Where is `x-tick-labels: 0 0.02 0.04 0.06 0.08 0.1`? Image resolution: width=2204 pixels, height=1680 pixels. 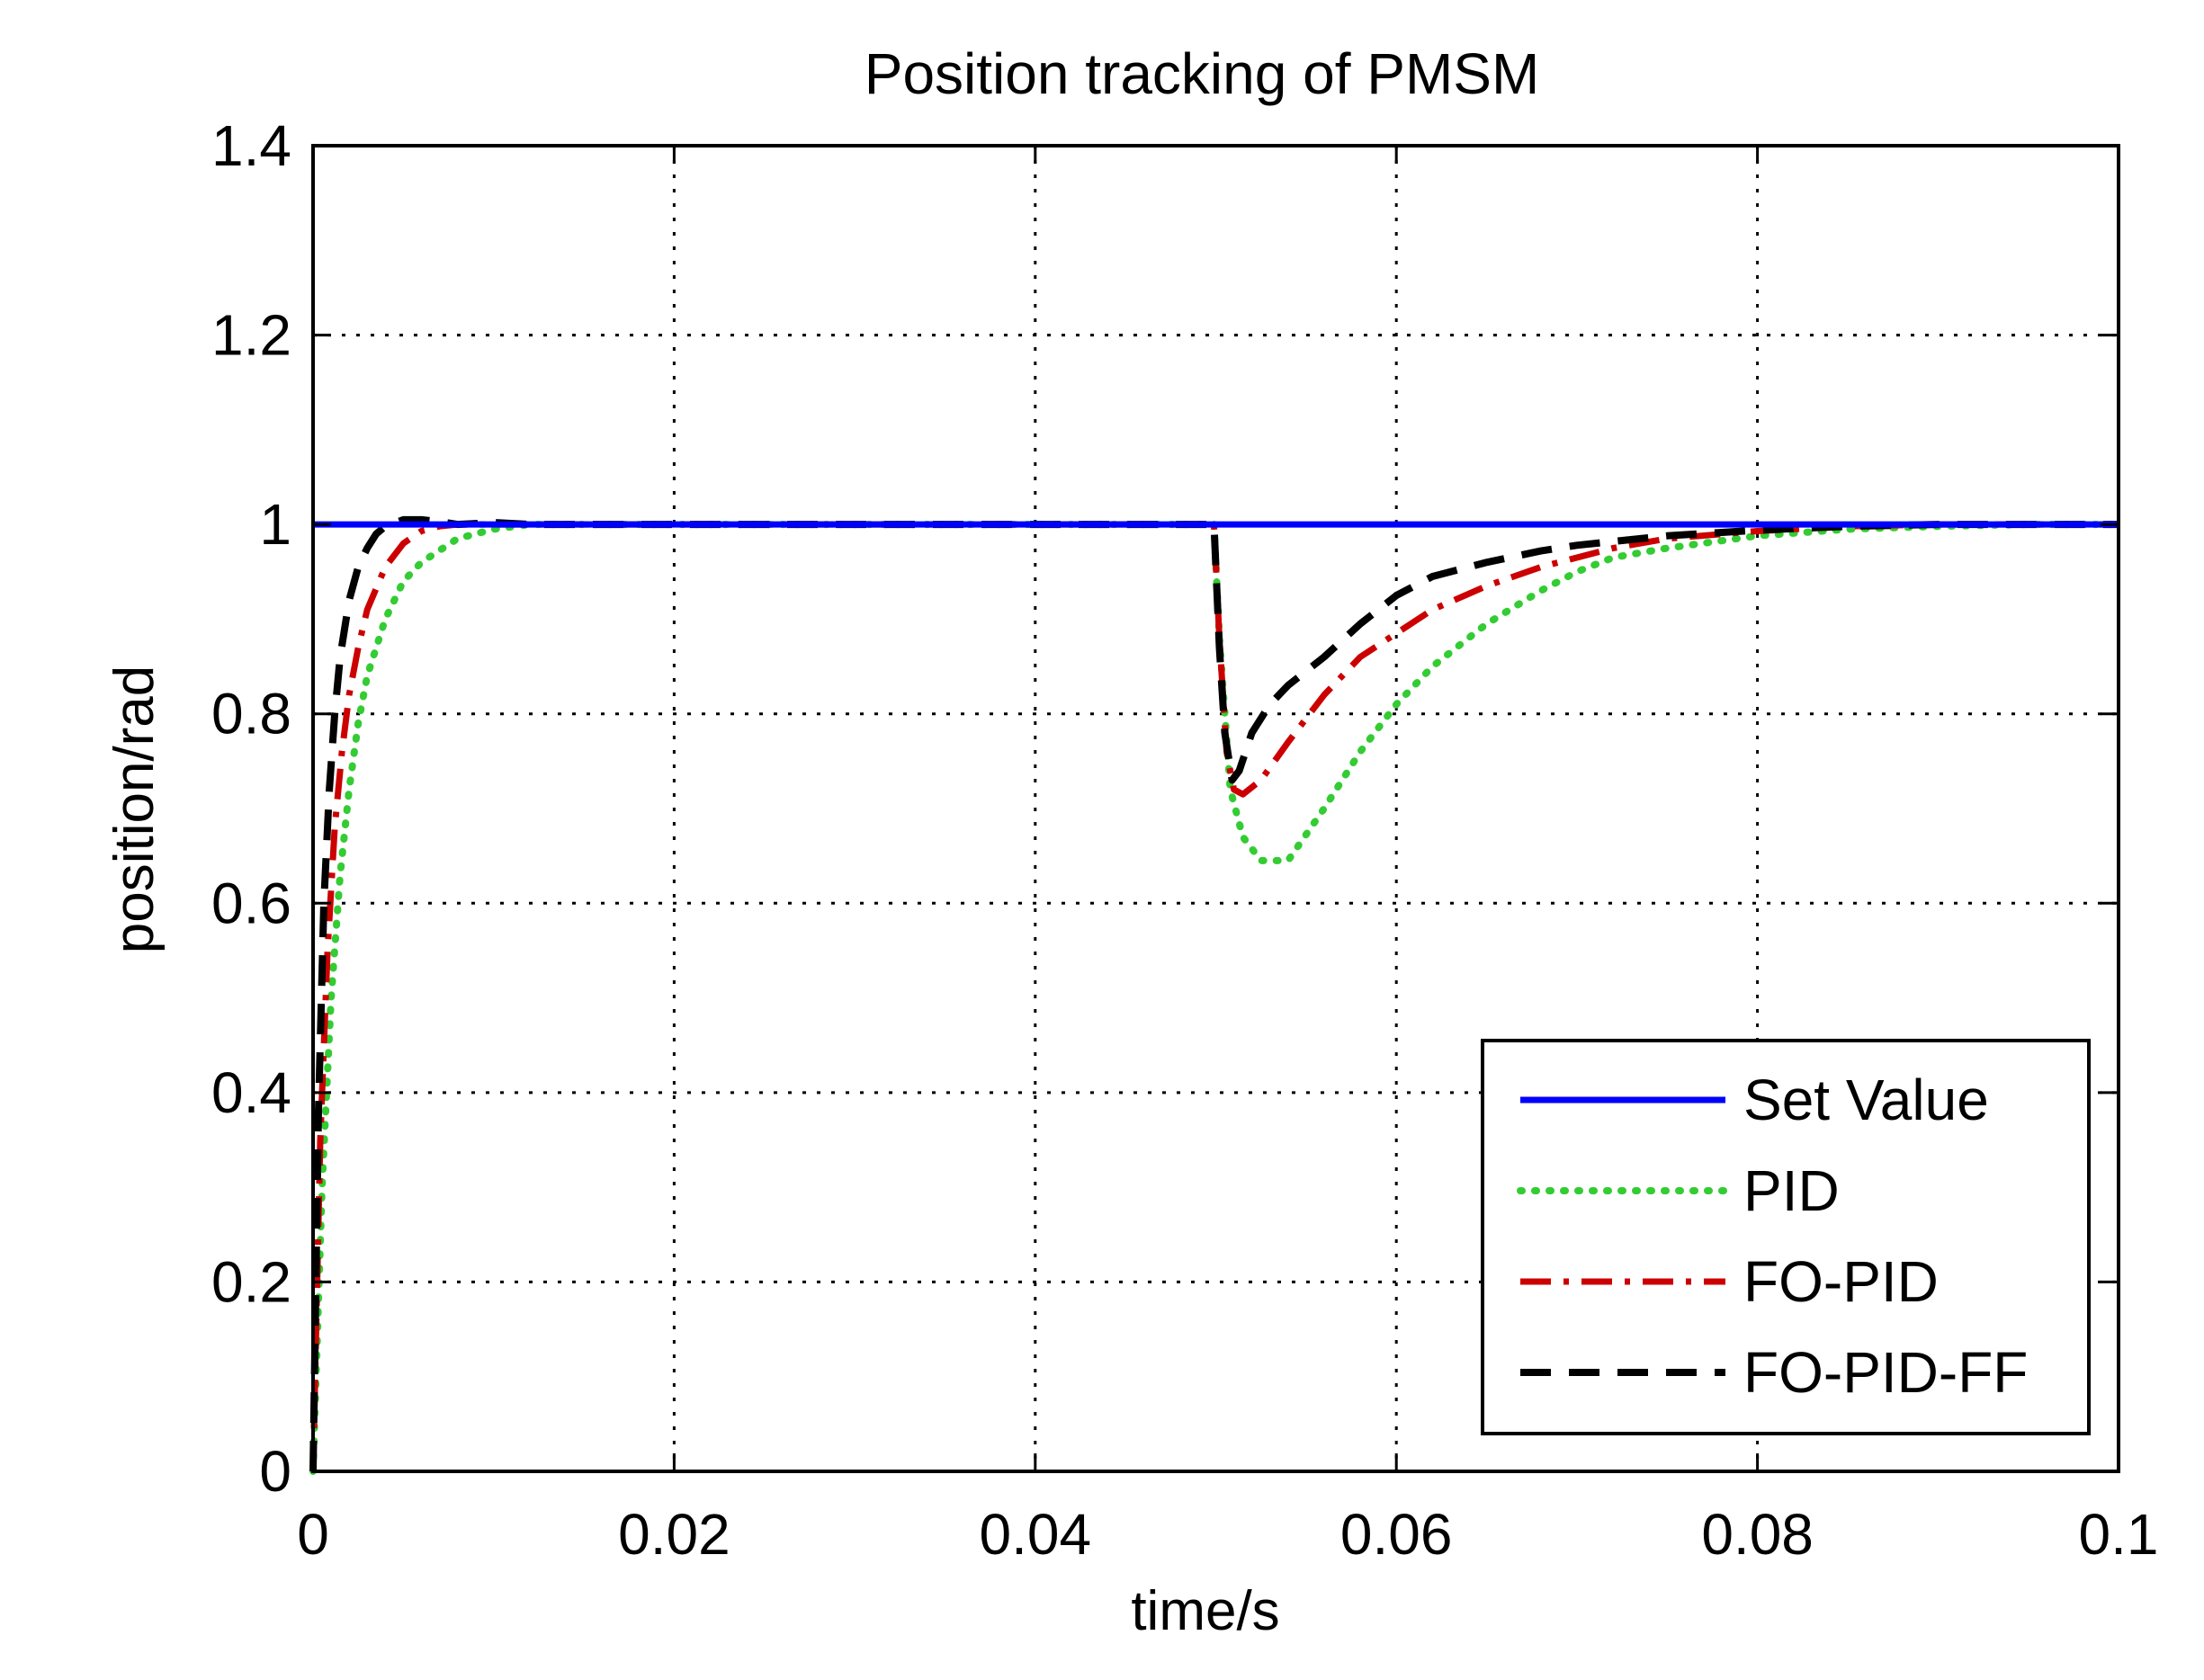
x-tick-labels: 0 0.02 0.04 0.06 0.08 0.1 is located at coordinates (1227, 1534).